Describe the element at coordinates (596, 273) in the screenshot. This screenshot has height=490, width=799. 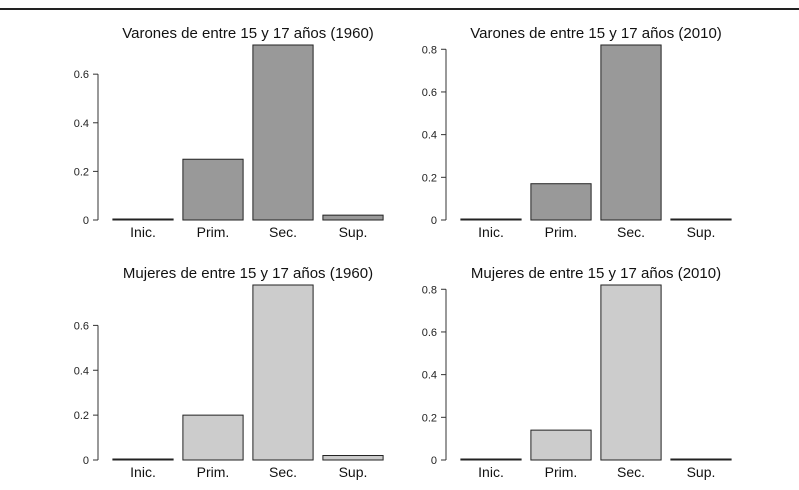
I see `chart-title: Mujeres de entre 15 y 17 años (2010)` at that location.